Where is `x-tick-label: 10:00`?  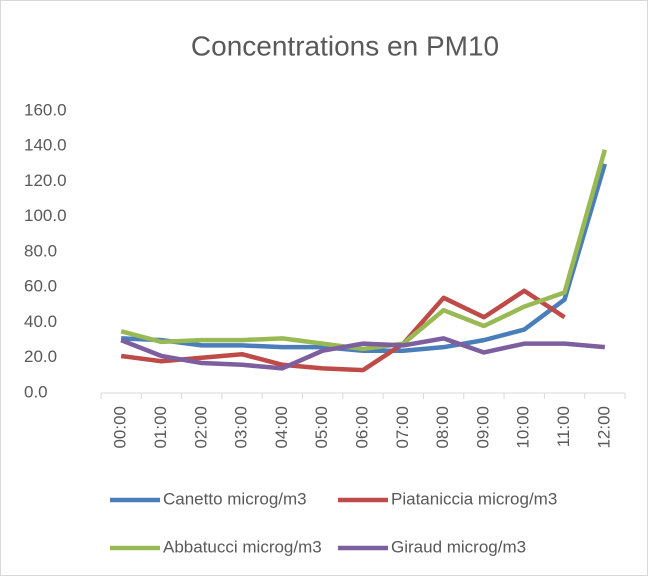 x-tick-label: 10:00 is located at coordinates (523, 427).